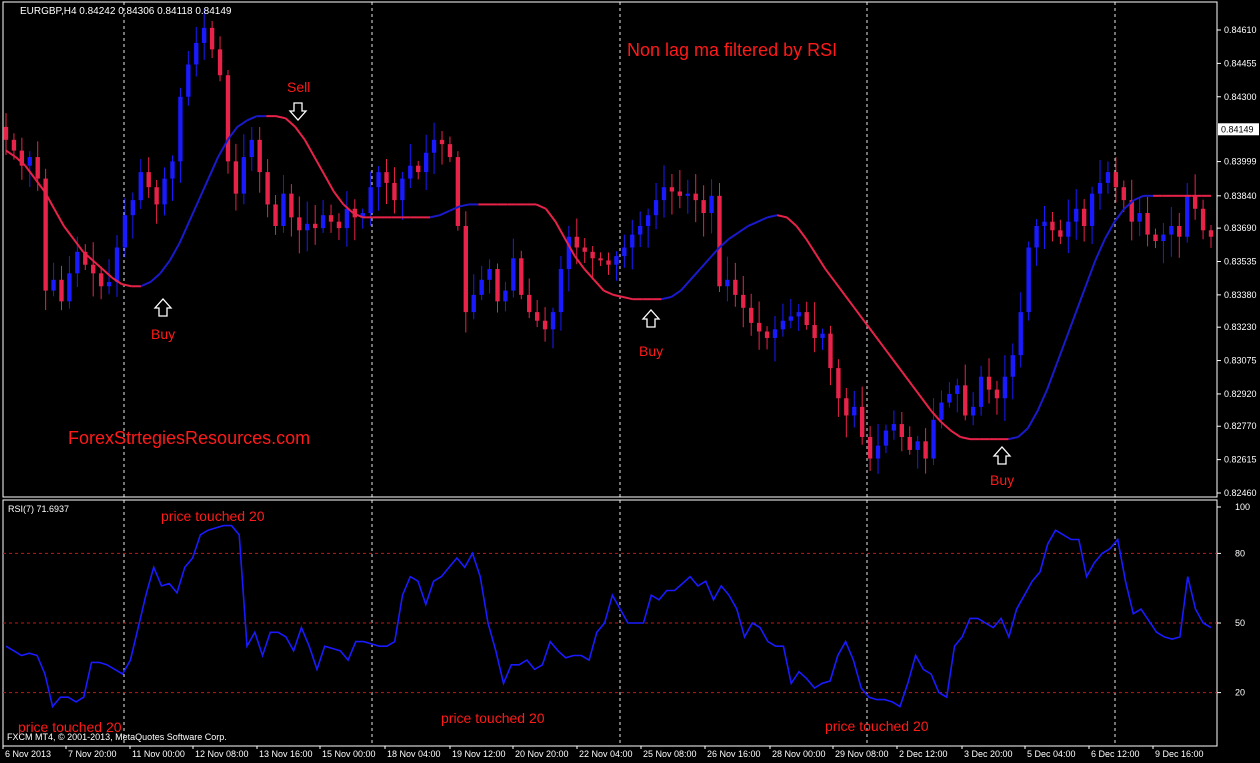 The image size is (1260, 763). I want to click on rsi-note: price touched 20, so click(877, 726).